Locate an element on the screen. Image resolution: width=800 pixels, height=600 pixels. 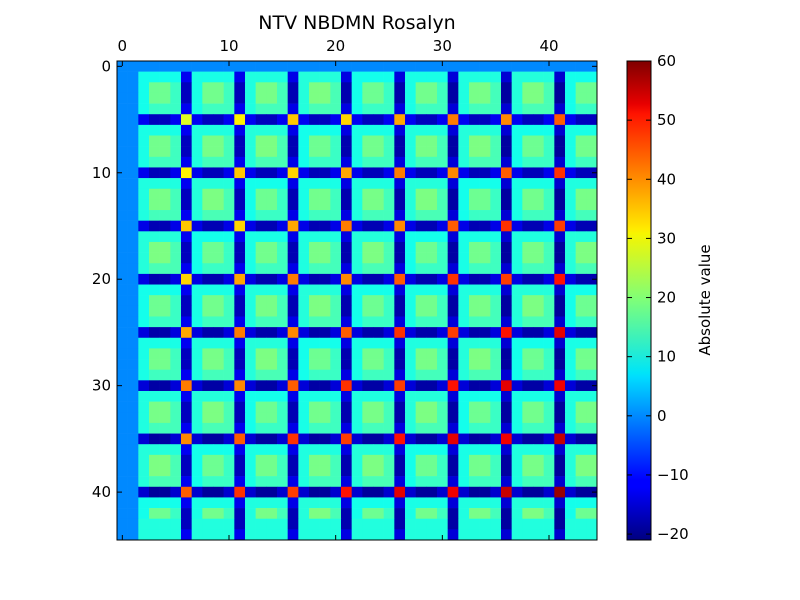
colorbar-tick-label: −10 is located at coordinates (673, 475).